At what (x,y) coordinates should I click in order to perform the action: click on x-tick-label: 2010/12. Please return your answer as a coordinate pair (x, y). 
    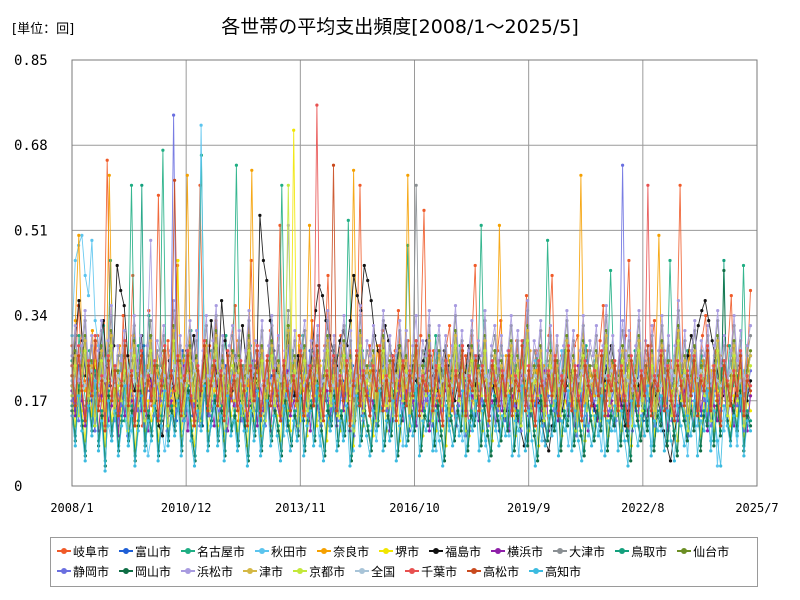
    Looking at the image, I should click on (186, 508).